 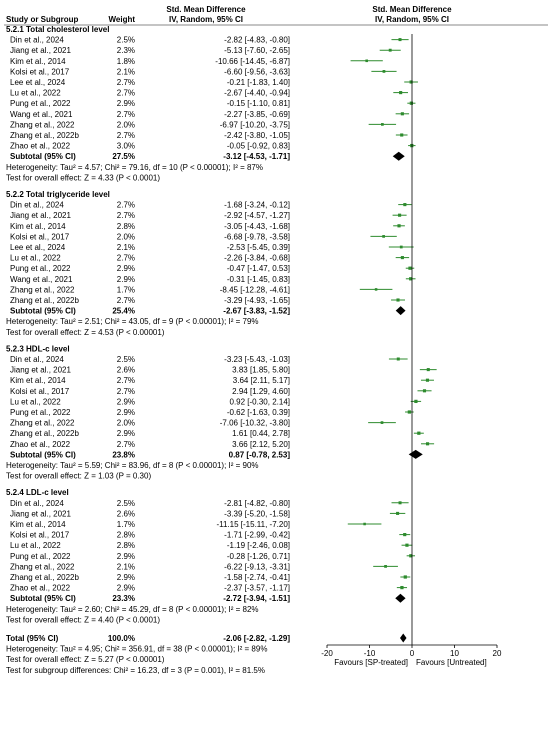 I want to click on study-ci: -0.15 [-1.10, 0.81], so click(x=258, y=103).